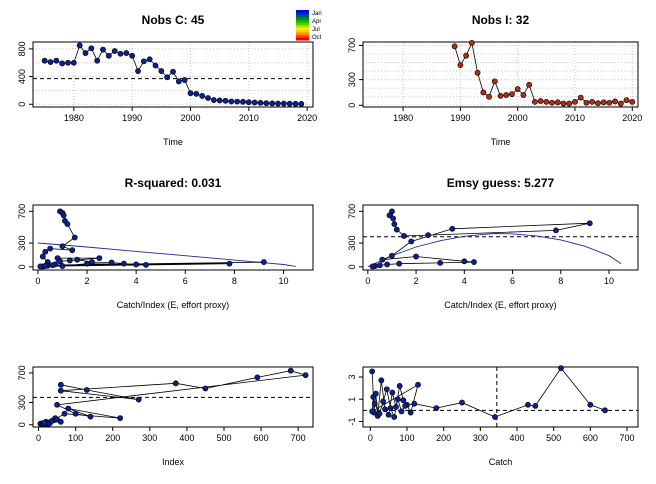  I want to click on y-tick-label: 0, so click(352, 105).